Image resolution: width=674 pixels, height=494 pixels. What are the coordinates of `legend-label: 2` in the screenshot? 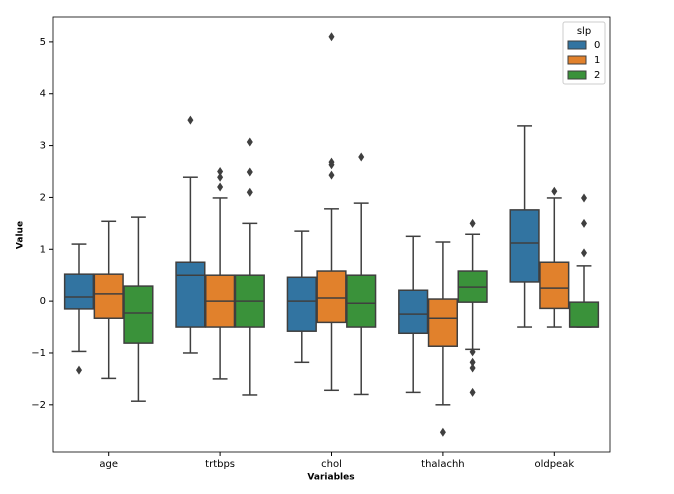 It's located at (597, 75).